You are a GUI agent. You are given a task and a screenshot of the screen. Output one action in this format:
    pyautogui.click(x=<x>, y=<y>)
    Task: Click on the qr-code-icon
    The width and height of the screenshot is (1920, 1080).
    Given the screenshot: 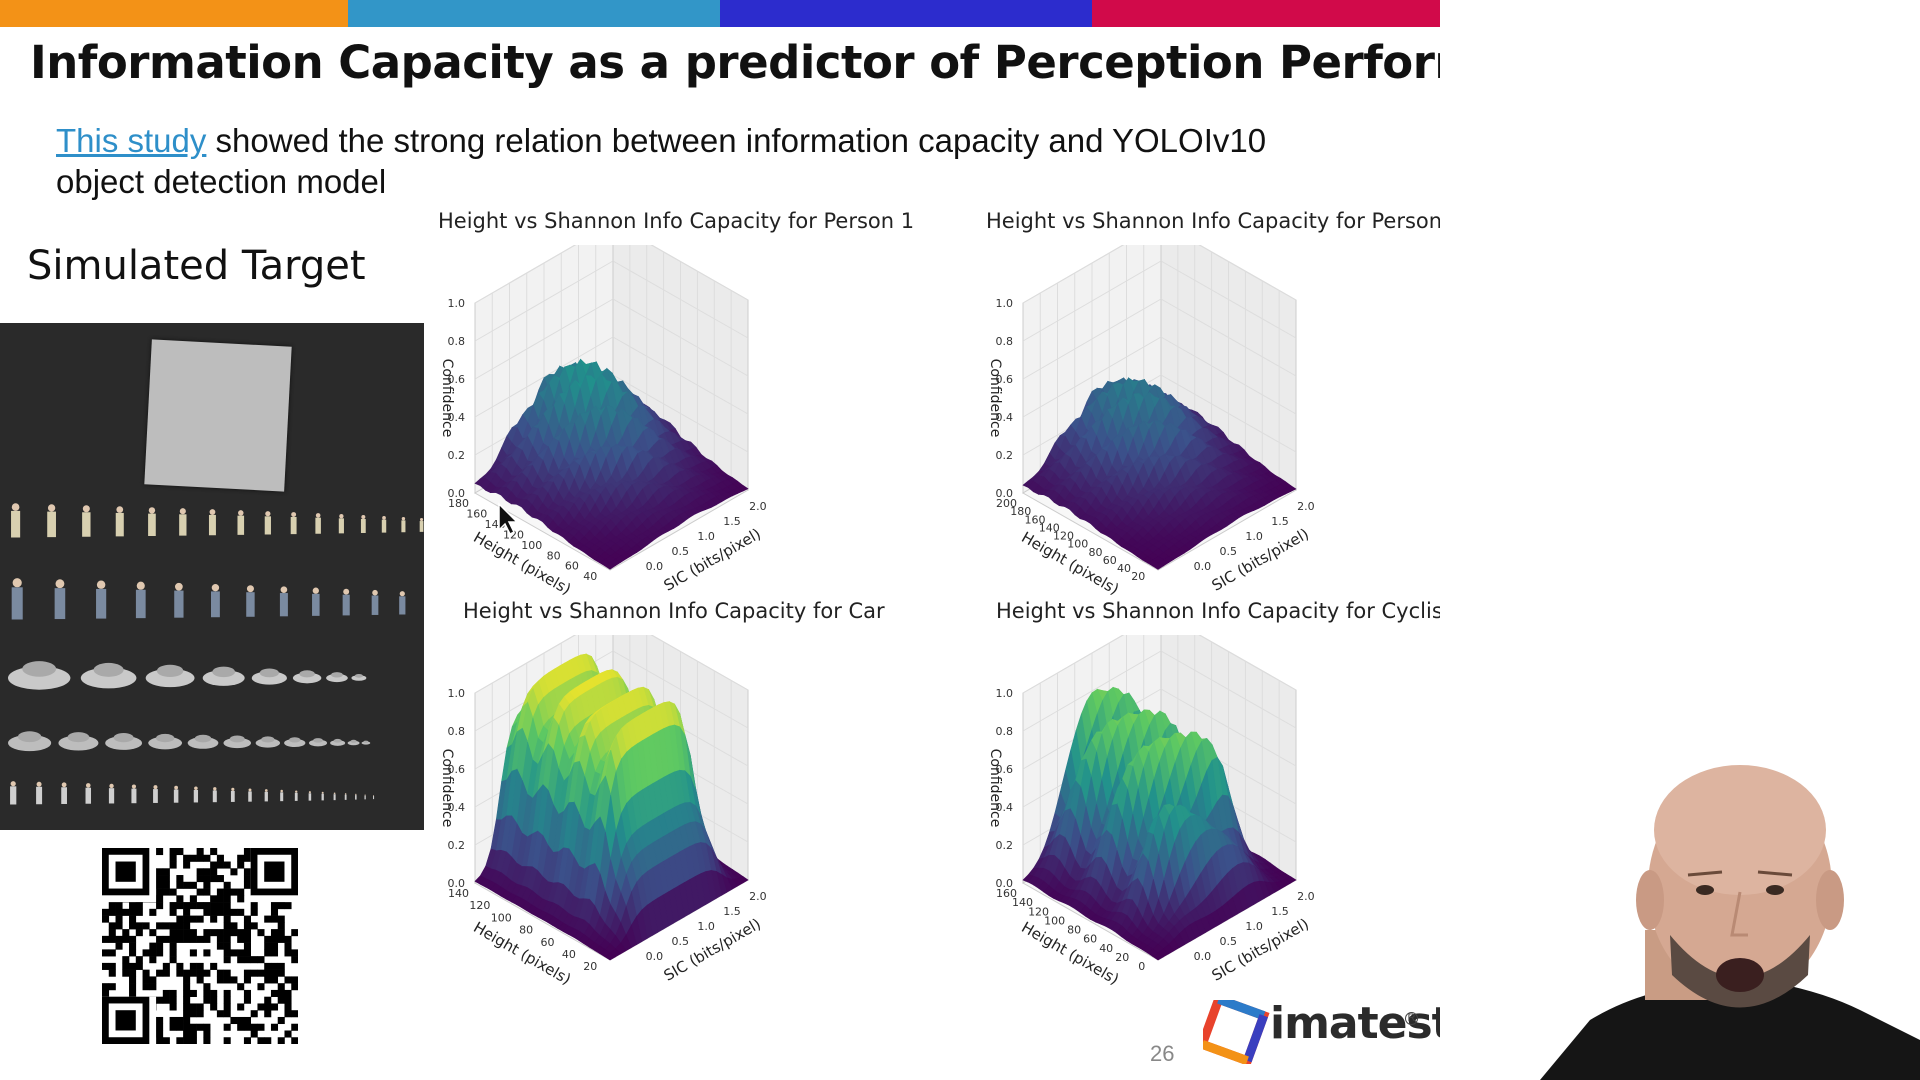 What is the action you would take?
    pyautogui.click(x=200, y=946)
    